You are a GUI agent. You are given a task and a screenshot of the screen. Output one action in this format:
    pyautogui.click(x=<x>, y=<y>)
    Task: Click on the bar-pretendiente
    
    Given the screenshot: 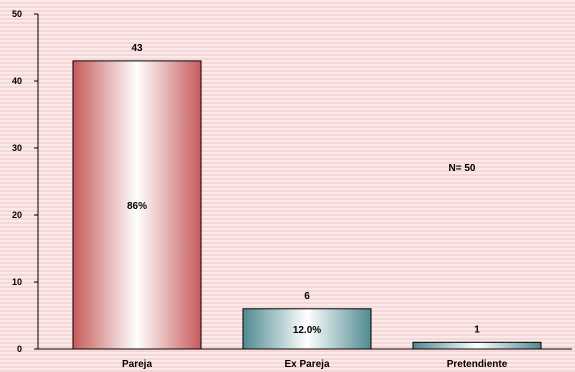 What is the action you would take?
    pyautogui.click(x=477, y=345)
    